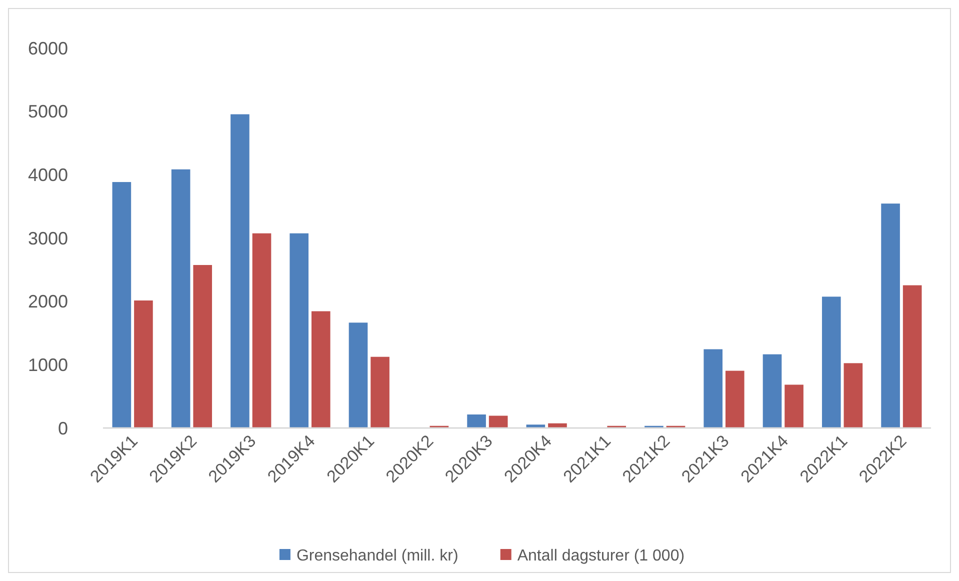  Describe the element at coordinates (48, 112) in the screenshot. I see `y-tick-label: 5000` at that location.